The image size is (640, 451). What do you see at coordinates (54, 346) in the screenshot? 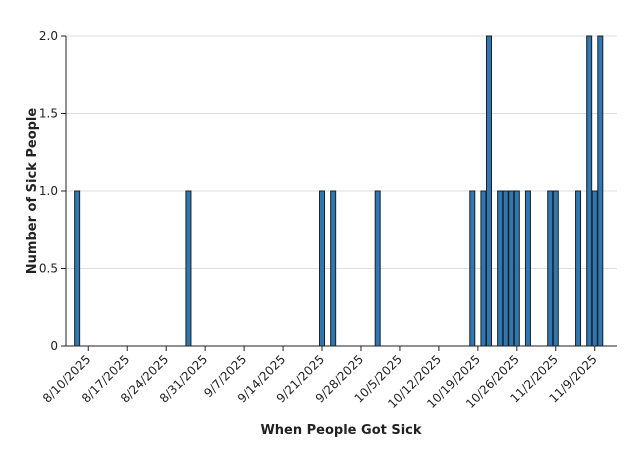
I see `y-tick-label: 0` at bounding box center [54, 346].